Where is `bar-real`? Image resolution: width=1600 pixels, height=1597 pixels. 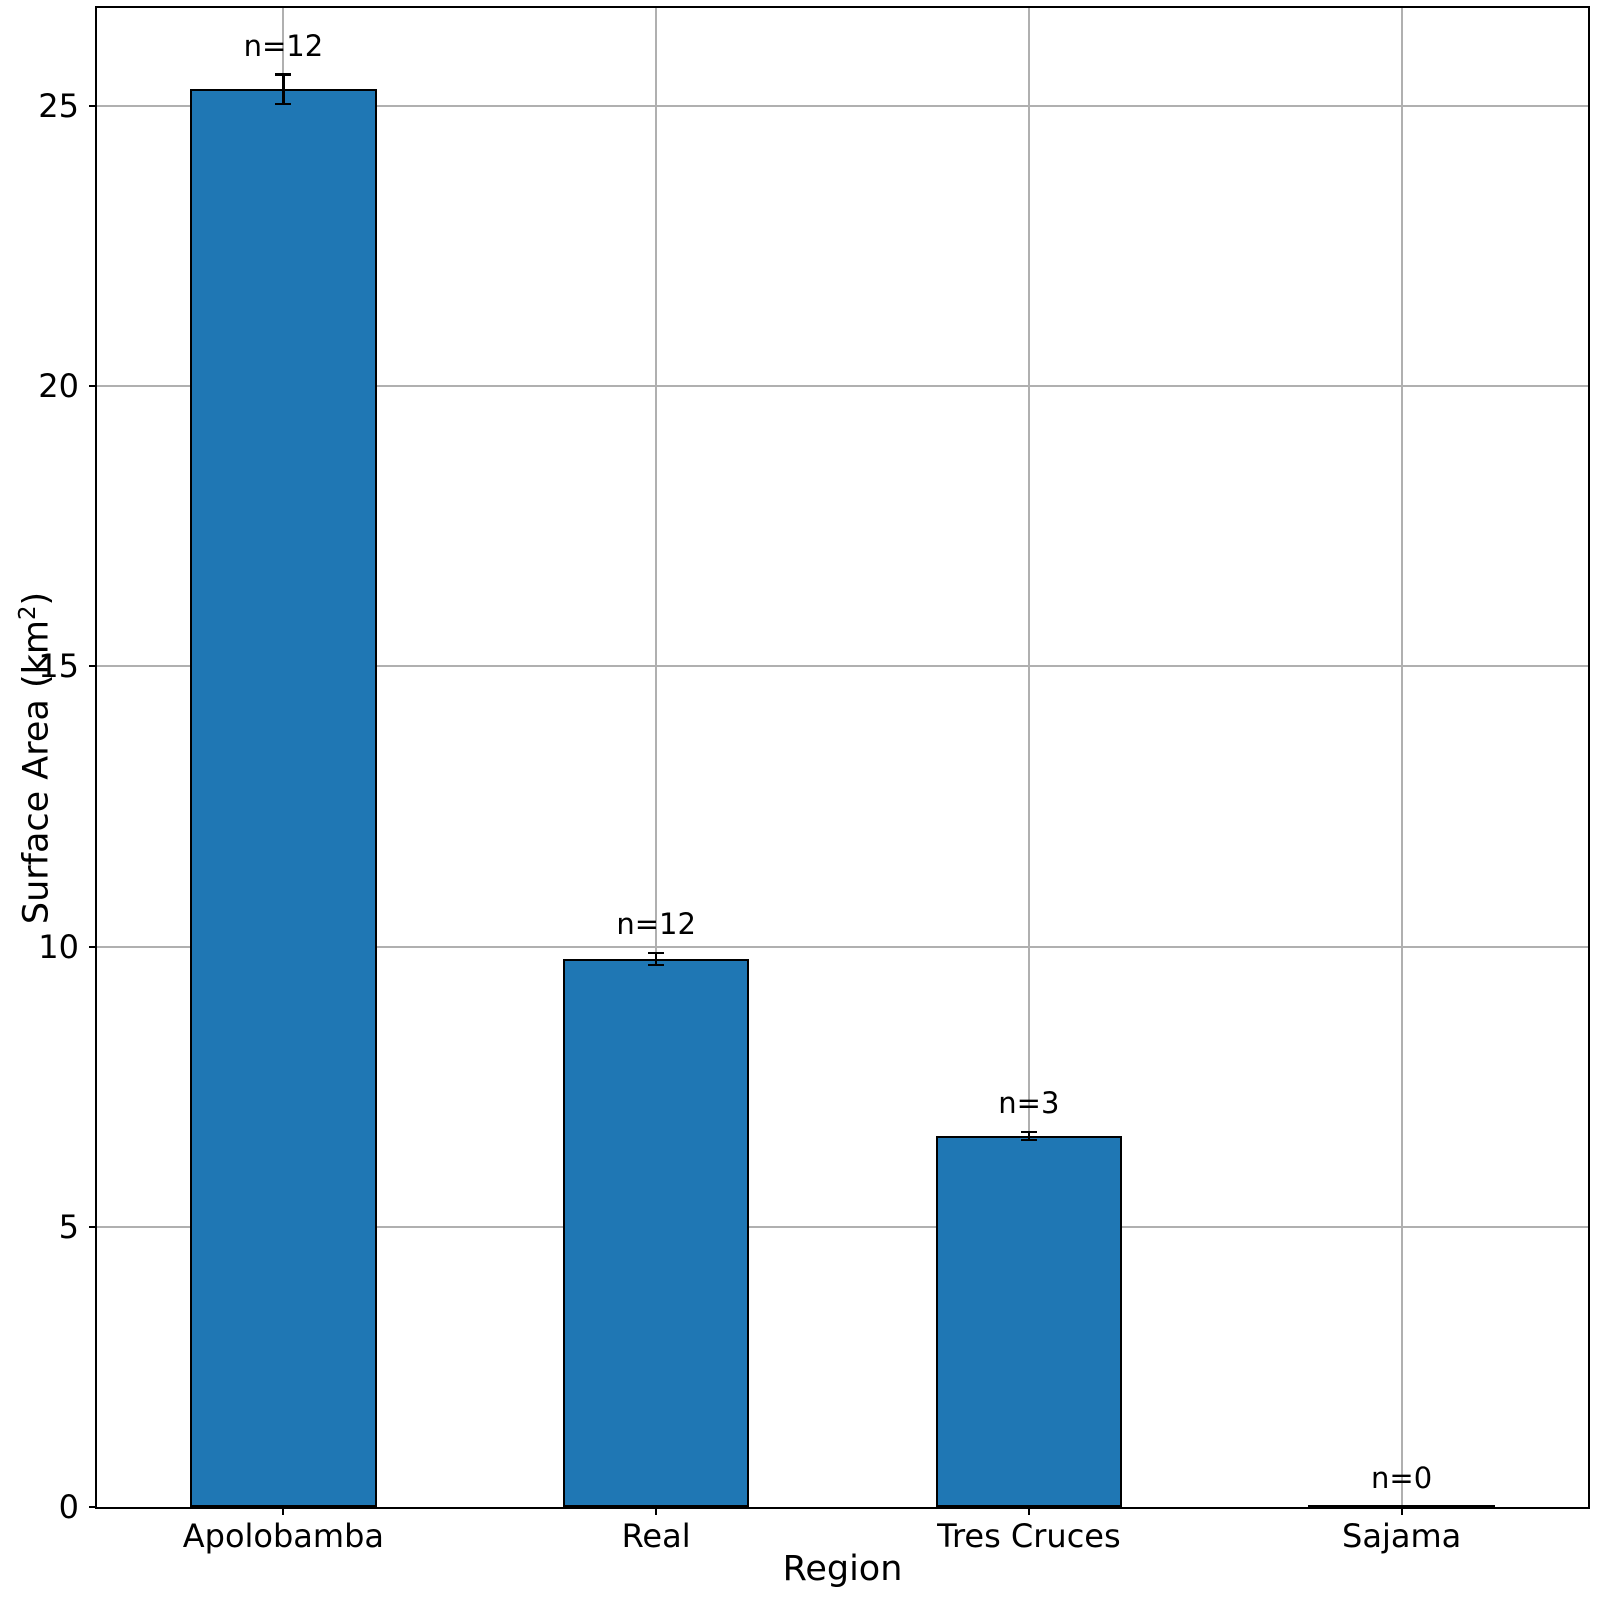
bar-real is located at coordinates (656, 1232).